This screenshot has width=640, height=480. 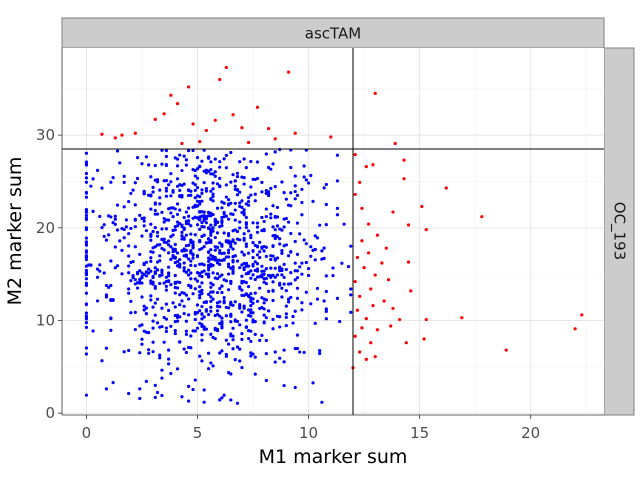 I want to click on y-tick-label: 30, so click(x=45, y=135).